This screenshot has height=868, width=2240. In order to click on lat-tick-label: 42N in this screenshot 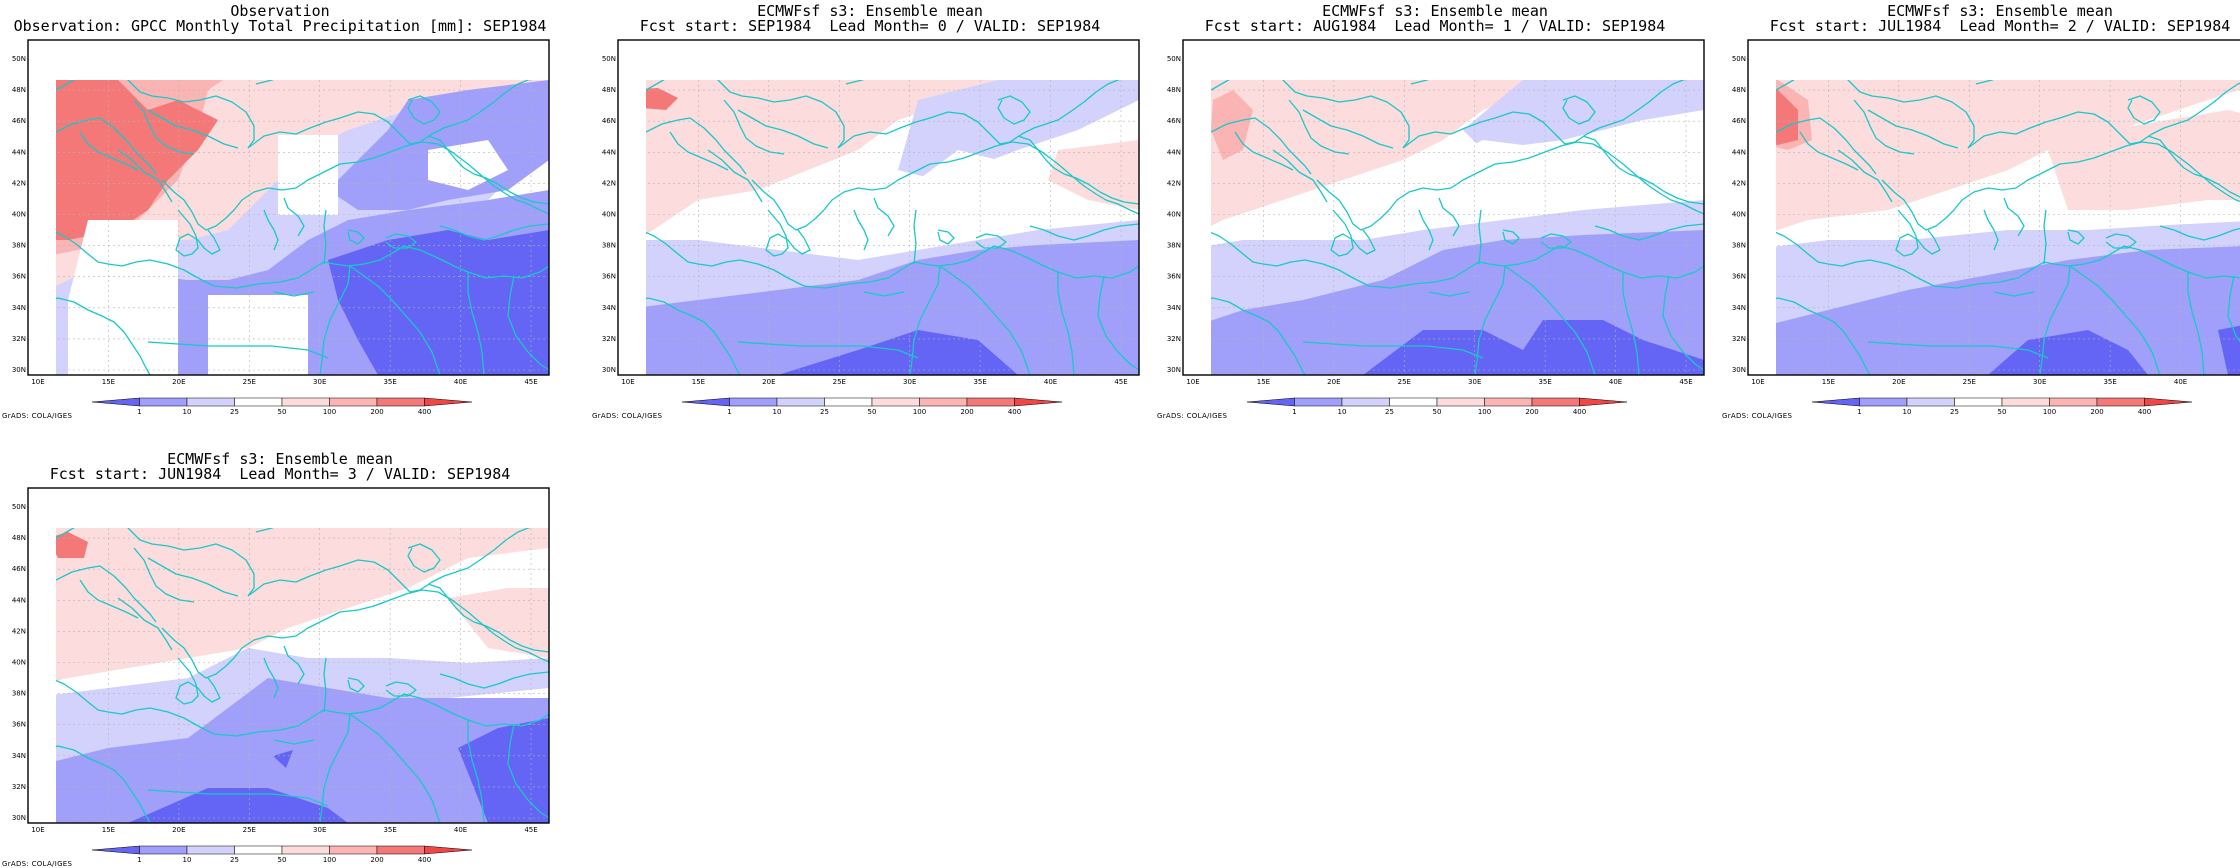, I will do `click(19, 631)`.